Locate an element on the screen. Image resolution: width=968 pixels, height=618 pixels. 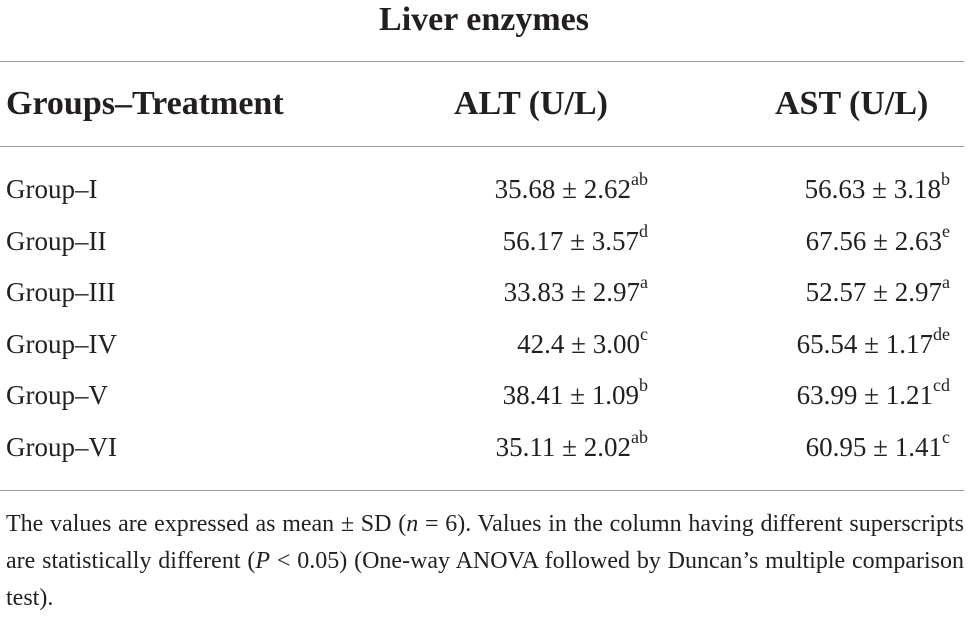
ast-value: 60.95 ± 1.41 is located at coordinates (873, 446).